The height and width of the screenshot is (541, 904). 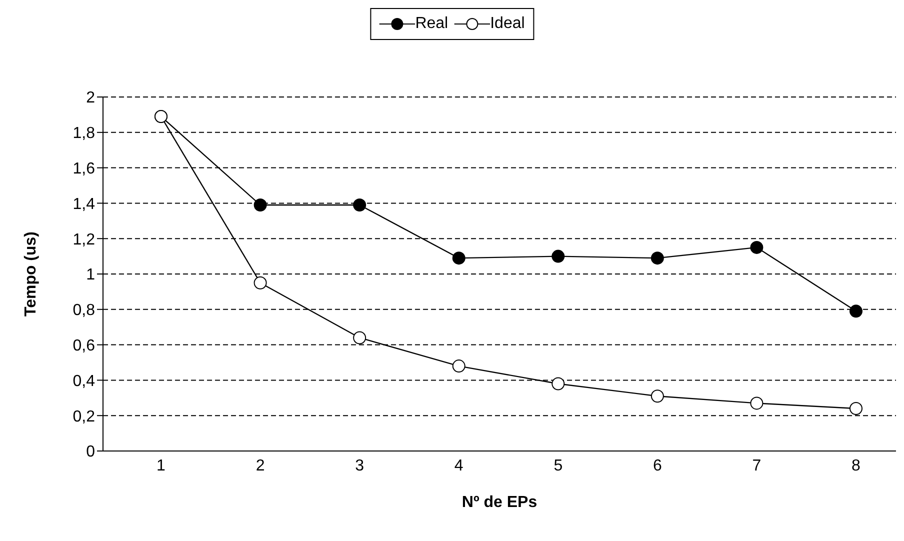 I want to click on y-axis-title: Tempo (us), so click(x=31, y=274).